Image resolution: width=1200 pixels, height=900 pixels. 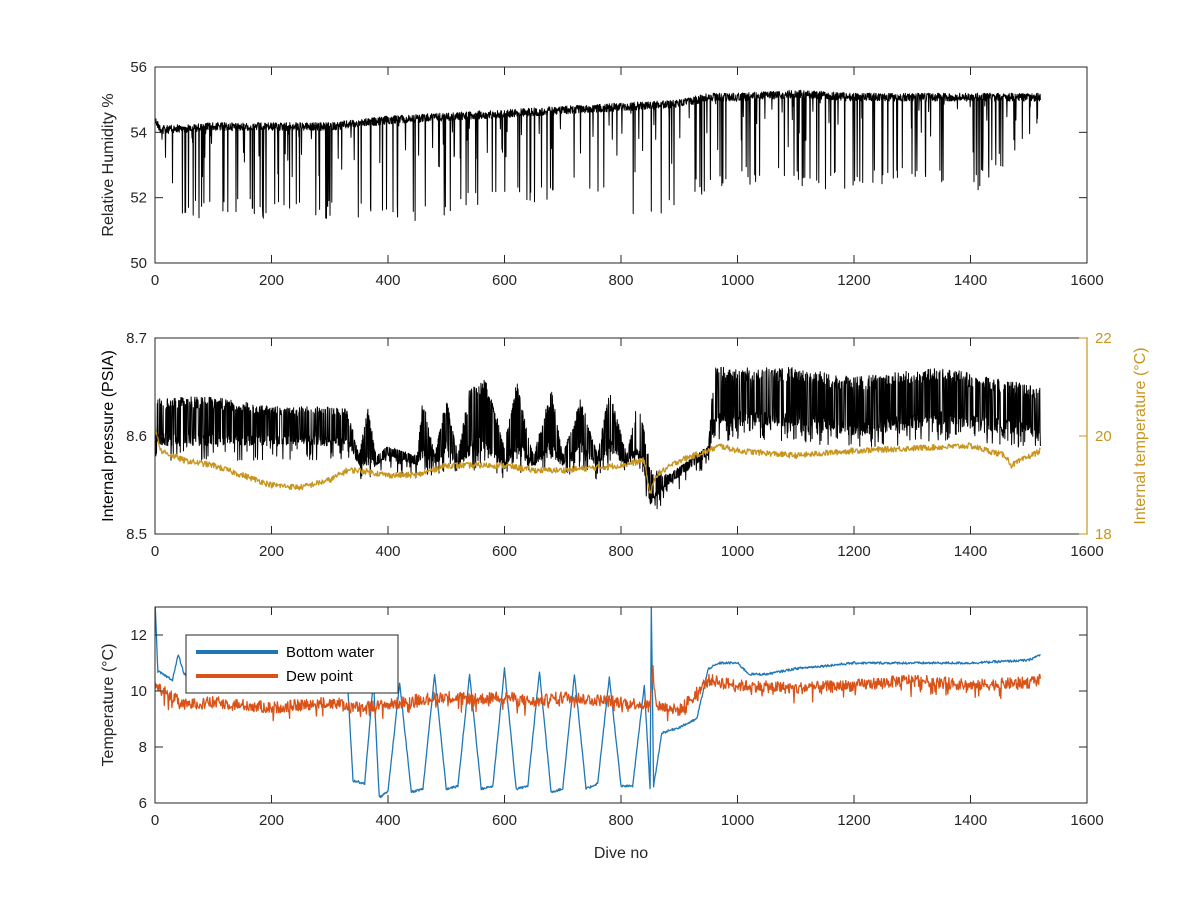 I want to click on y-tick-label: 8.5, so click(x=136, y=534).